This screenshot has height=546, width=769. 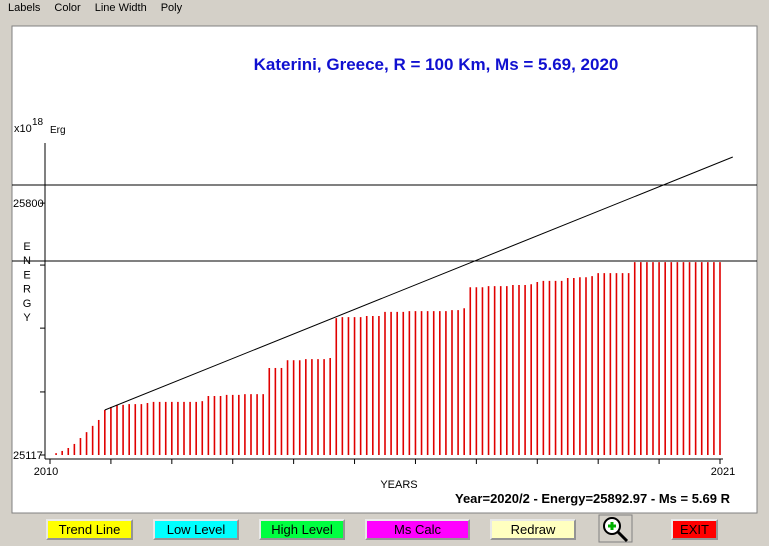 I want to click on redraw-button: Redraw, so click(x=533, y=529).